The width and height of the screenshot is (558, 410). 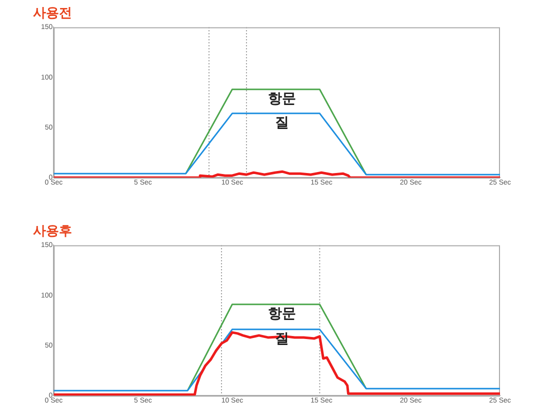 I want to click on series-label: 질, so click(x=281, y=123).